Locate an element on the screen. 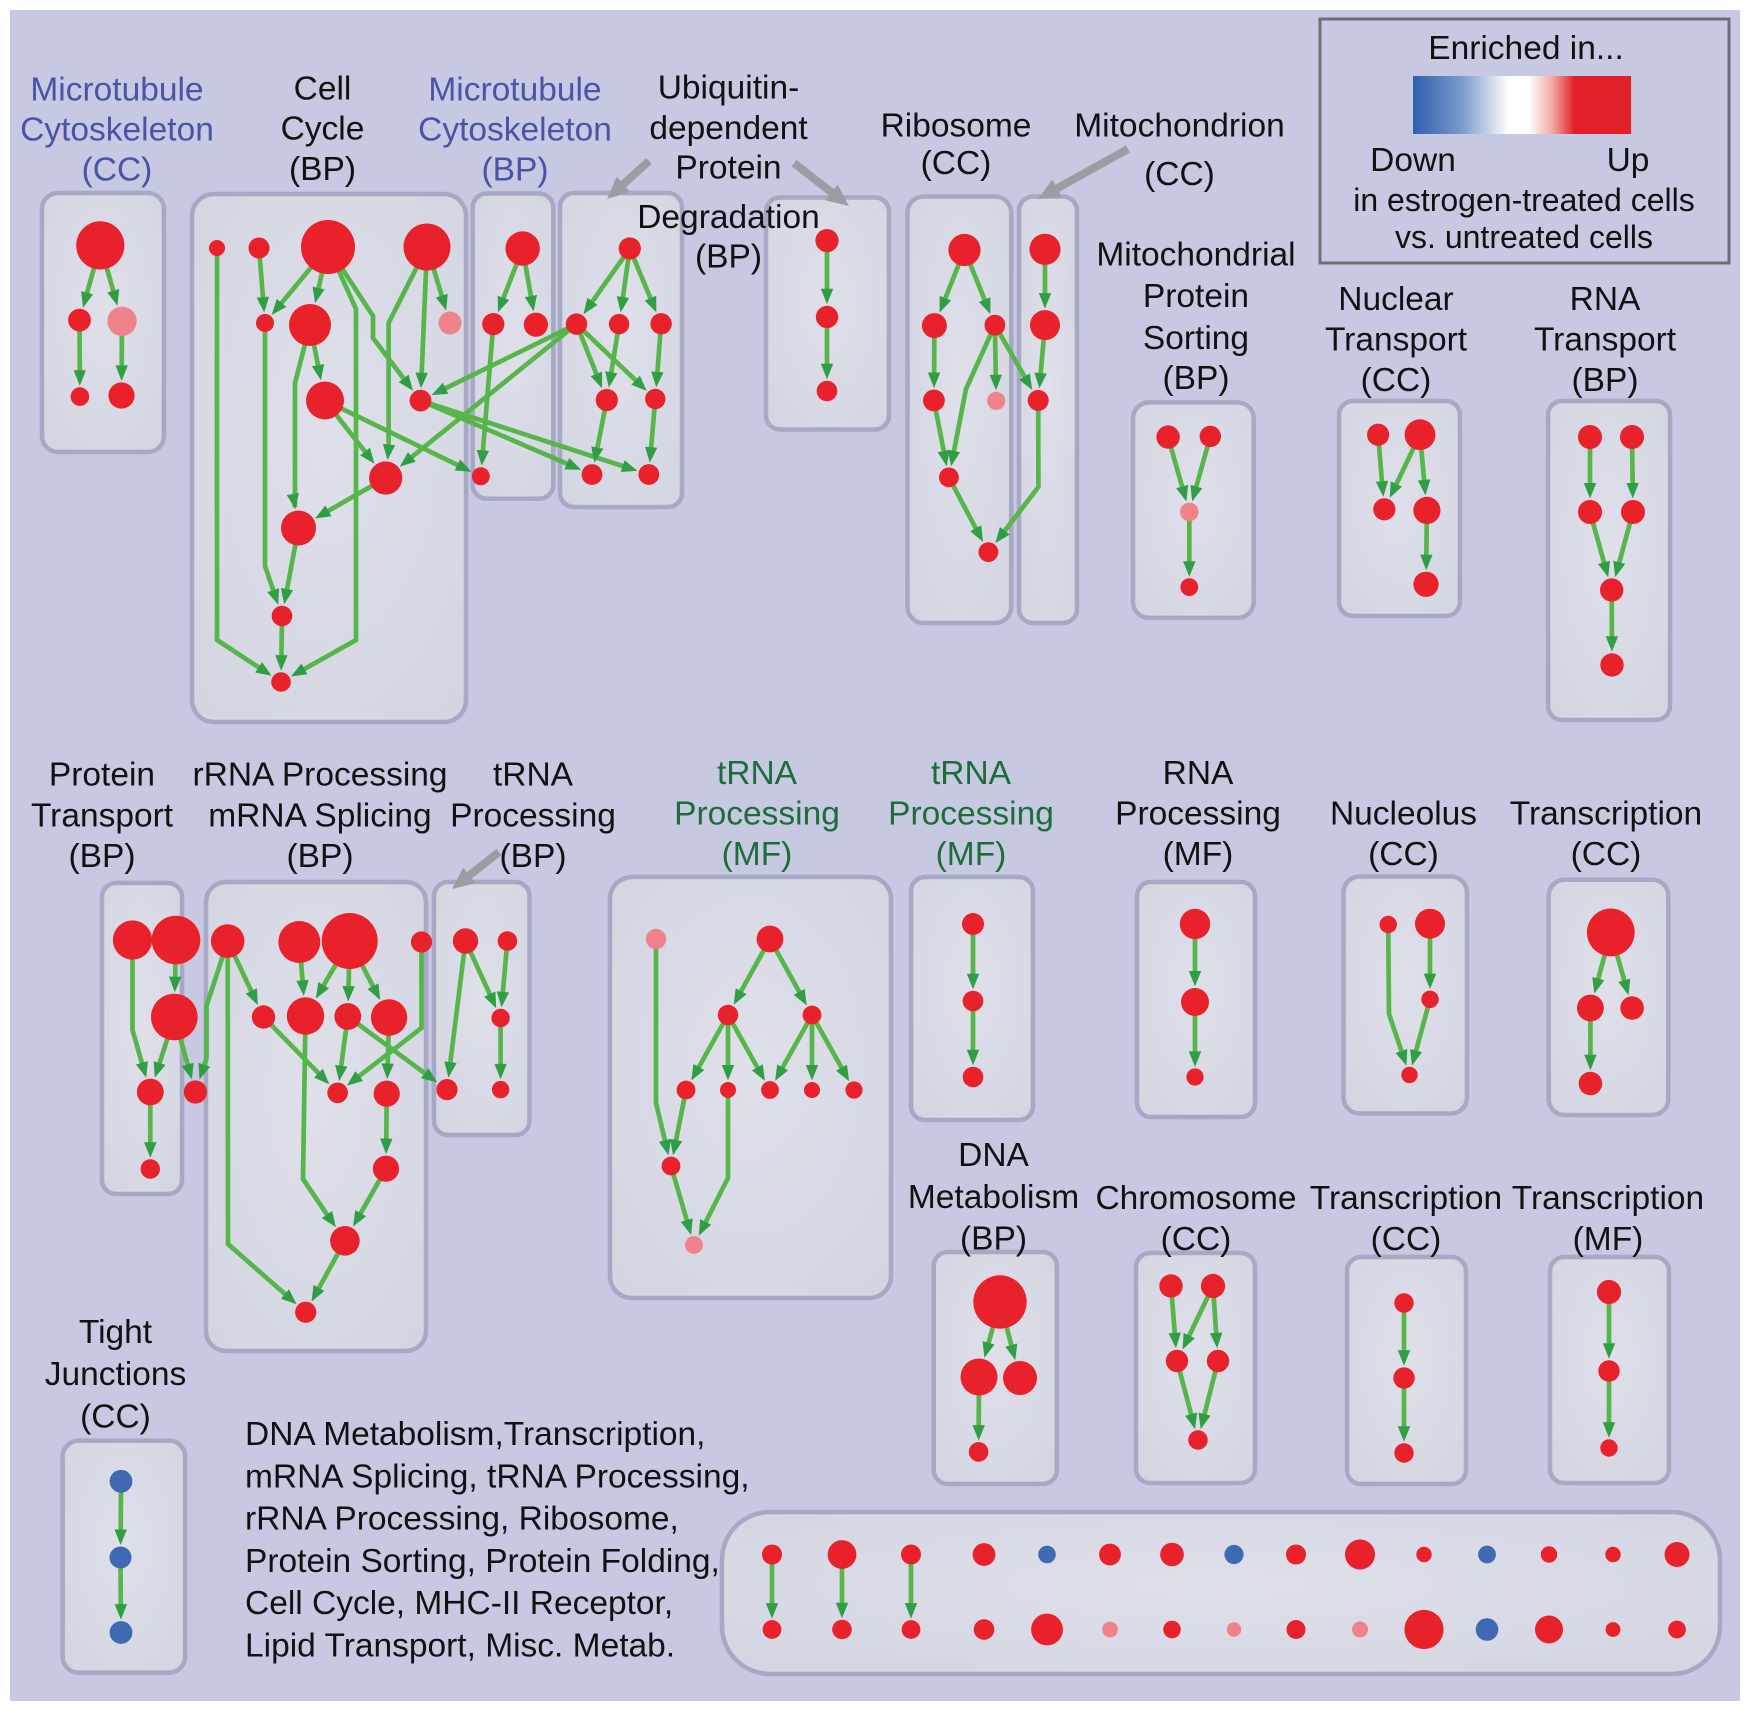 The width and height of the screenshot is (1750, 1715). svg-text: Sorting is located at coordinates (1196, 338).